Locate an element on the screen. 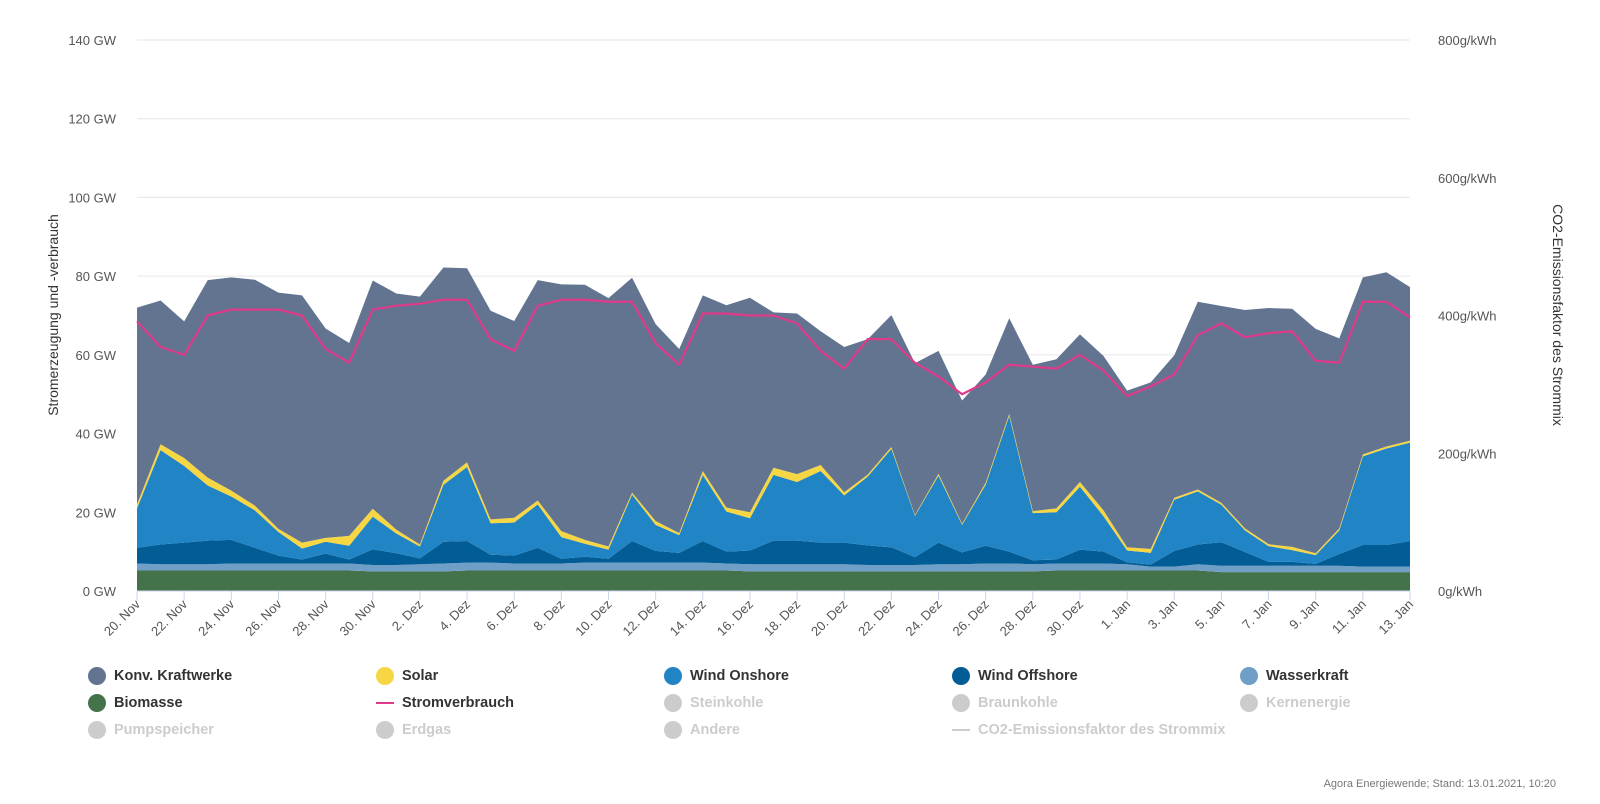  x-tick-label: 16. Dez is located at coordinates (735, 618).